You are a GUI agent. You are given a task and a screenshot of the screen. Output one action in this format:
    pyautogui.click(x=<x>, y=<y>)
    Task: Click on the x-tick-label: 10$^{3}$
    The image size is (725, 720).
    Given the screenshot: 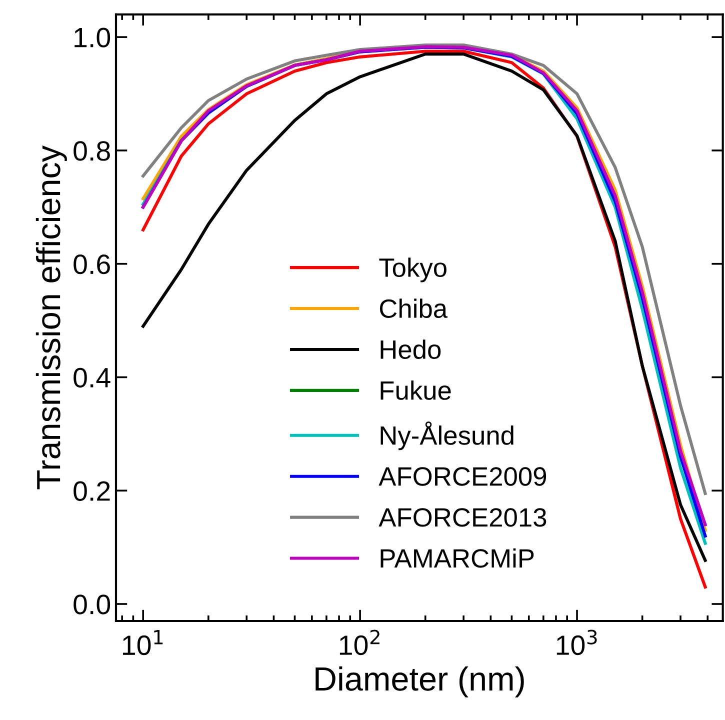 What is the action you would take?
    pyautogui.click(x=576, y=643)
    